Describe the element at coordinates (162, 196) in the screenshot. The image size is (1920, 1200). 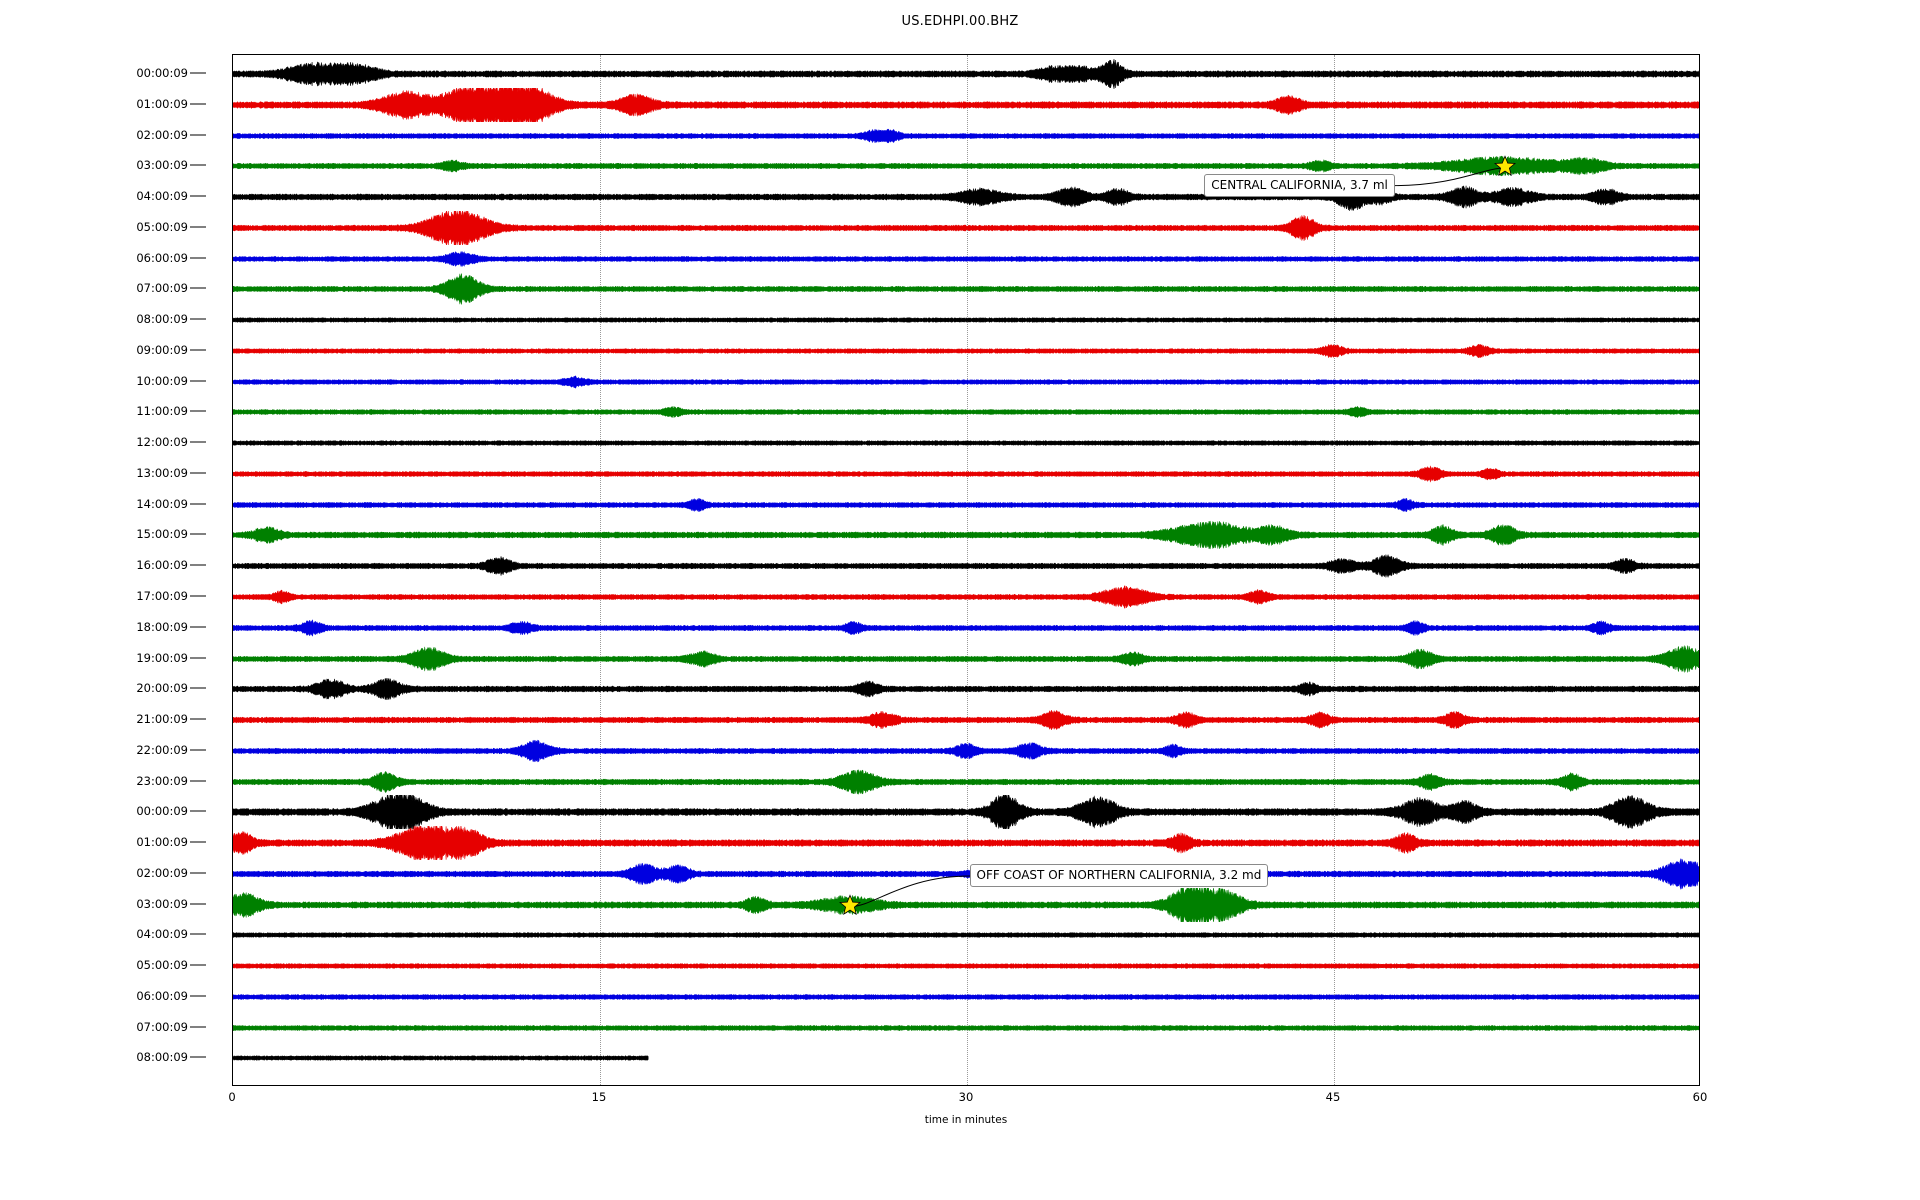
I see `y-tick-label: 04:00:09` at that location.